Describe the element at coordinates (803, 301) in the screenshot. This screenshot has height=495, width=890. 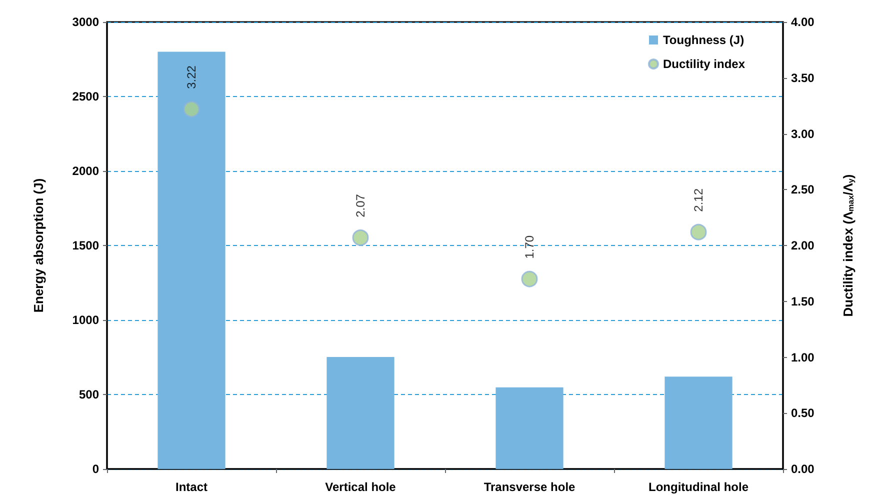
I see `y2-tick-label: 1.50` at that location.